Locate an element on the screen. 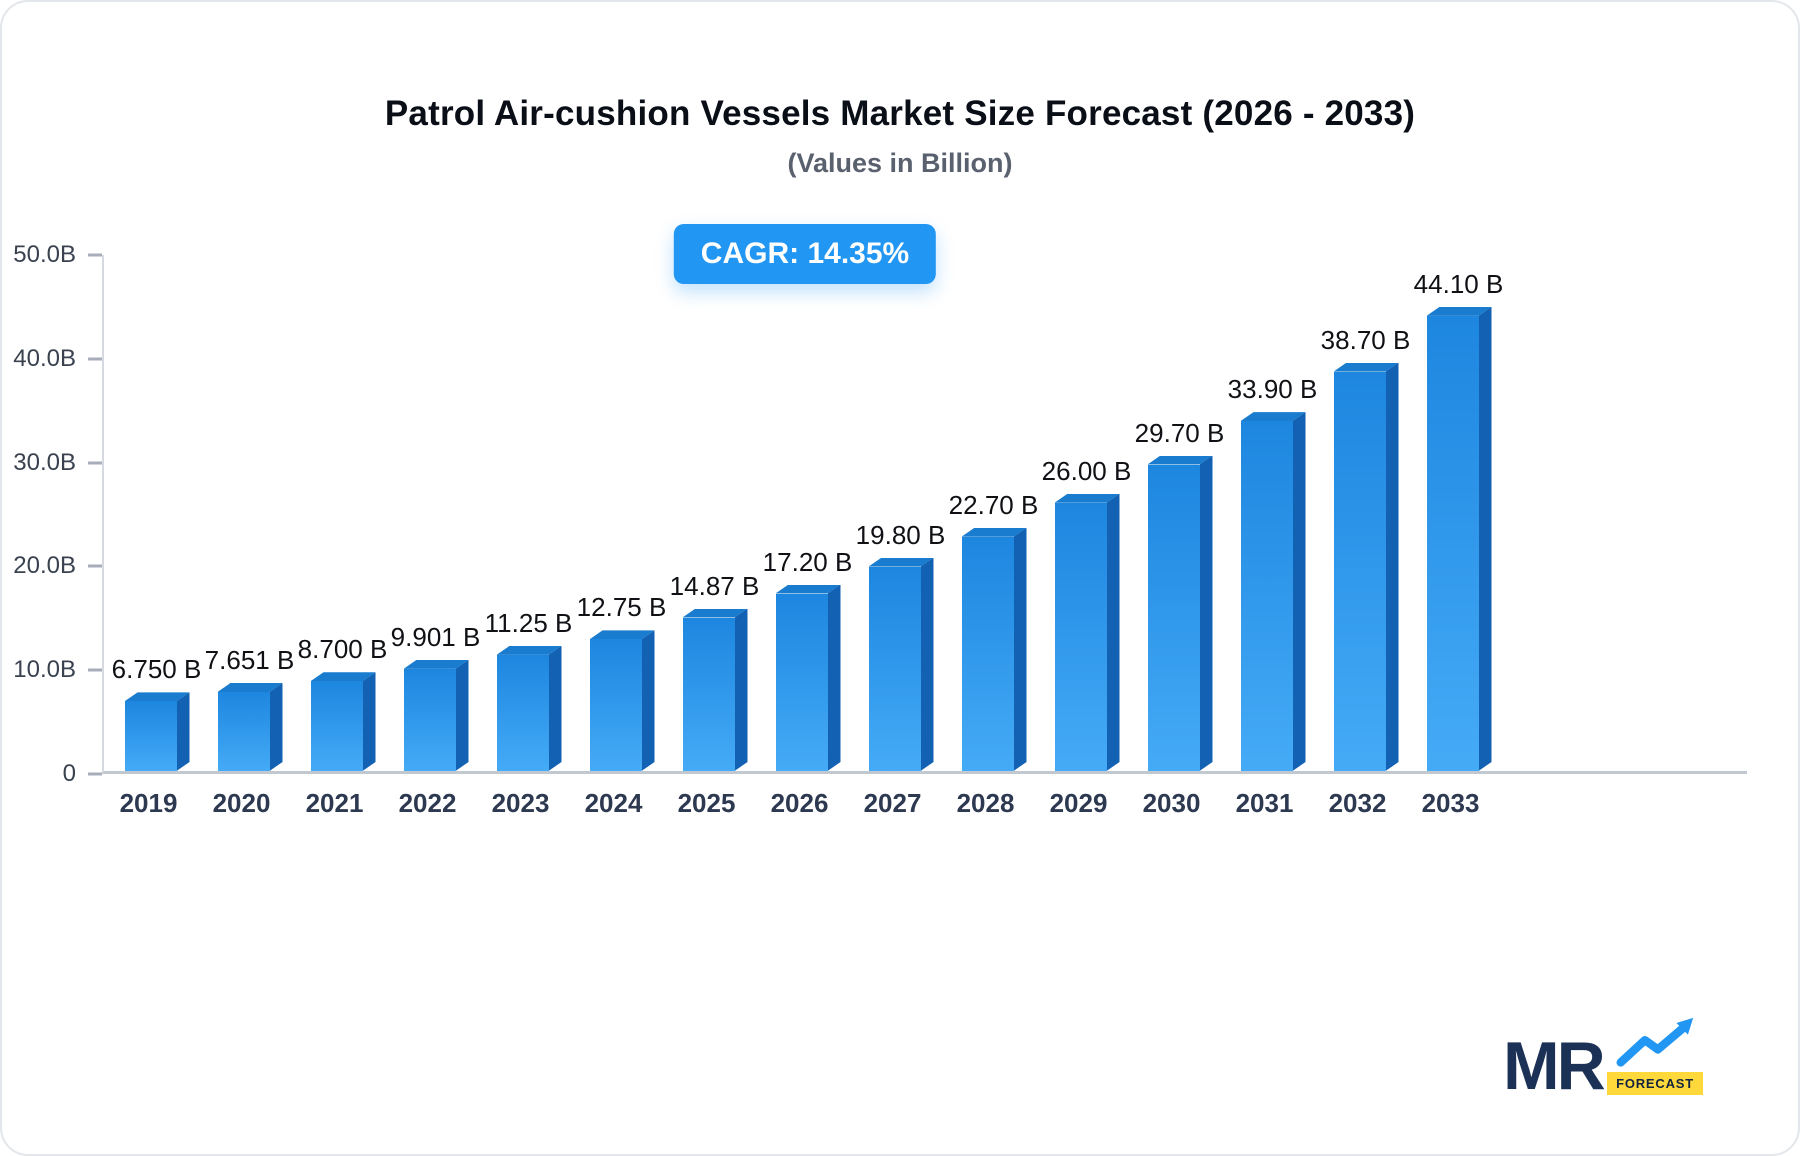  bar-value-label: 8.700 B is located at coordinates (342, 649).